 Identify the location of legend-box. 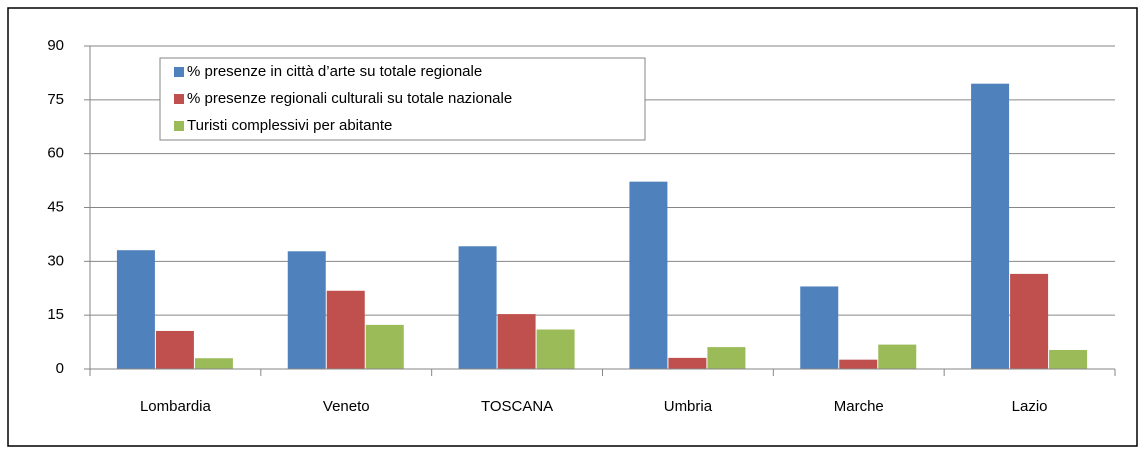
(402, 99).